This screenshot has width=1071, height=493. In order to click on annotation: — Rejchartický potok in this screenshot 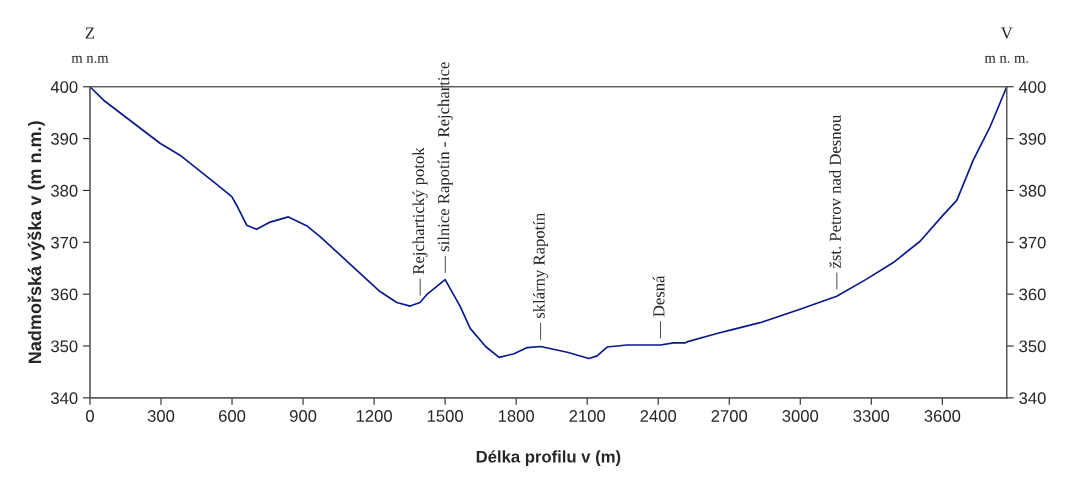, I will do `click(420, 221)`.